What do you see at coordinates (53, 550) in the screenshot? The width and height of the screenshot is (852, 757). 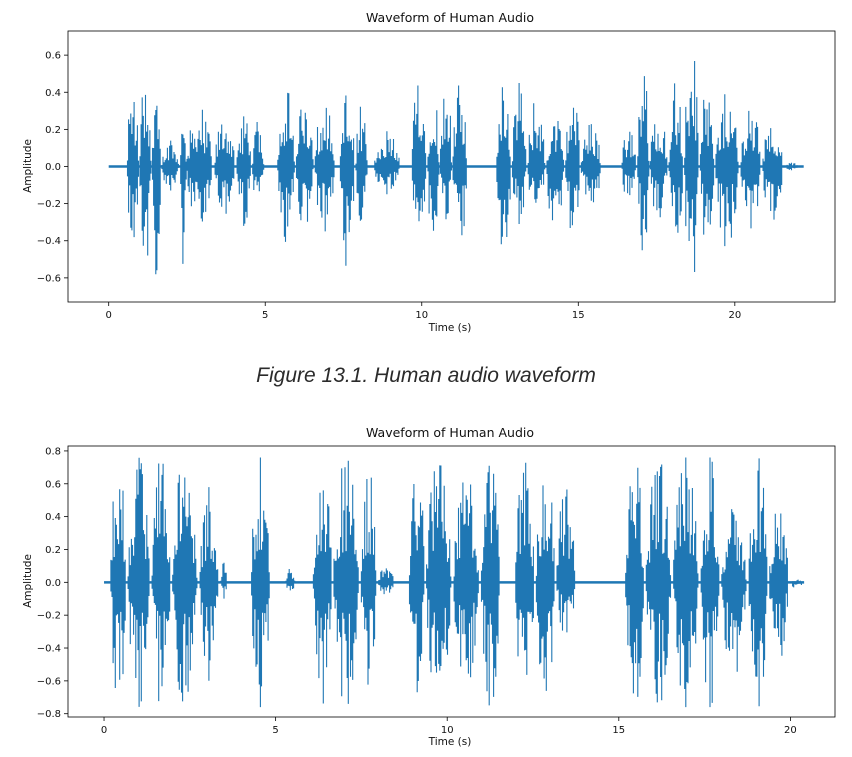 I see `y-tick-label: 0.2` at bounding box center [53, 550].